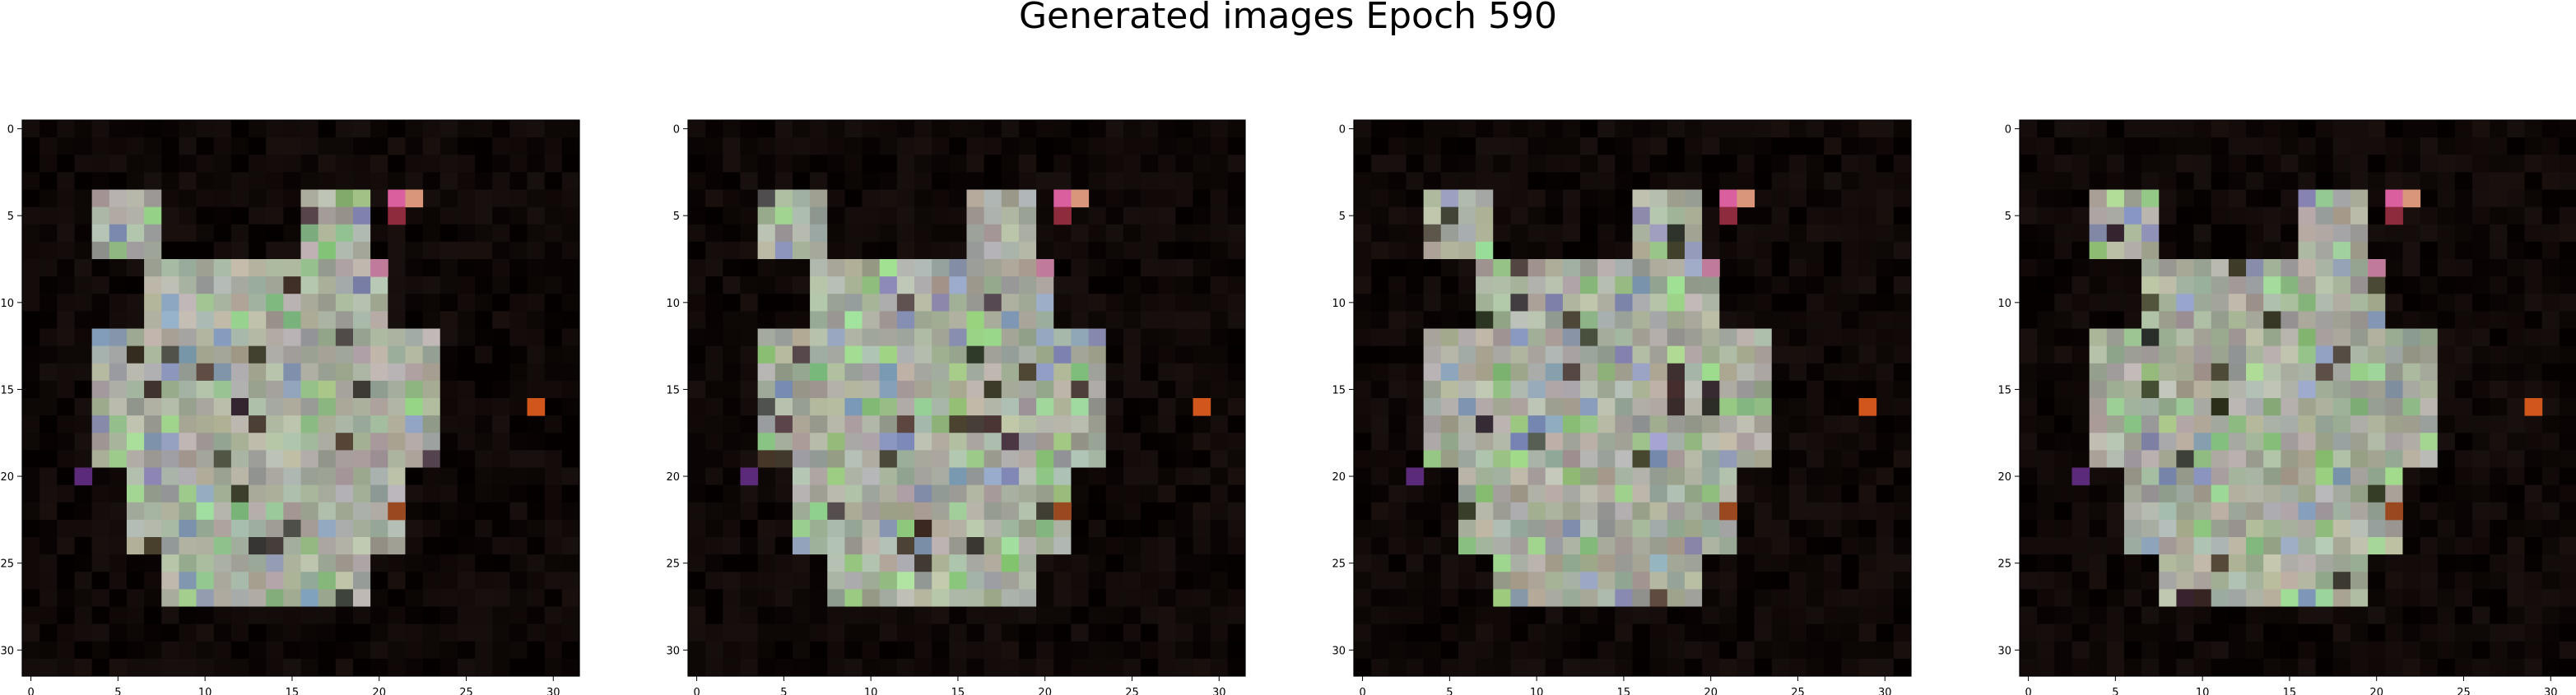  Describe the element at coordinates (1219, 691) in the screenshot. I see `x-tick-label: 30` at that location.